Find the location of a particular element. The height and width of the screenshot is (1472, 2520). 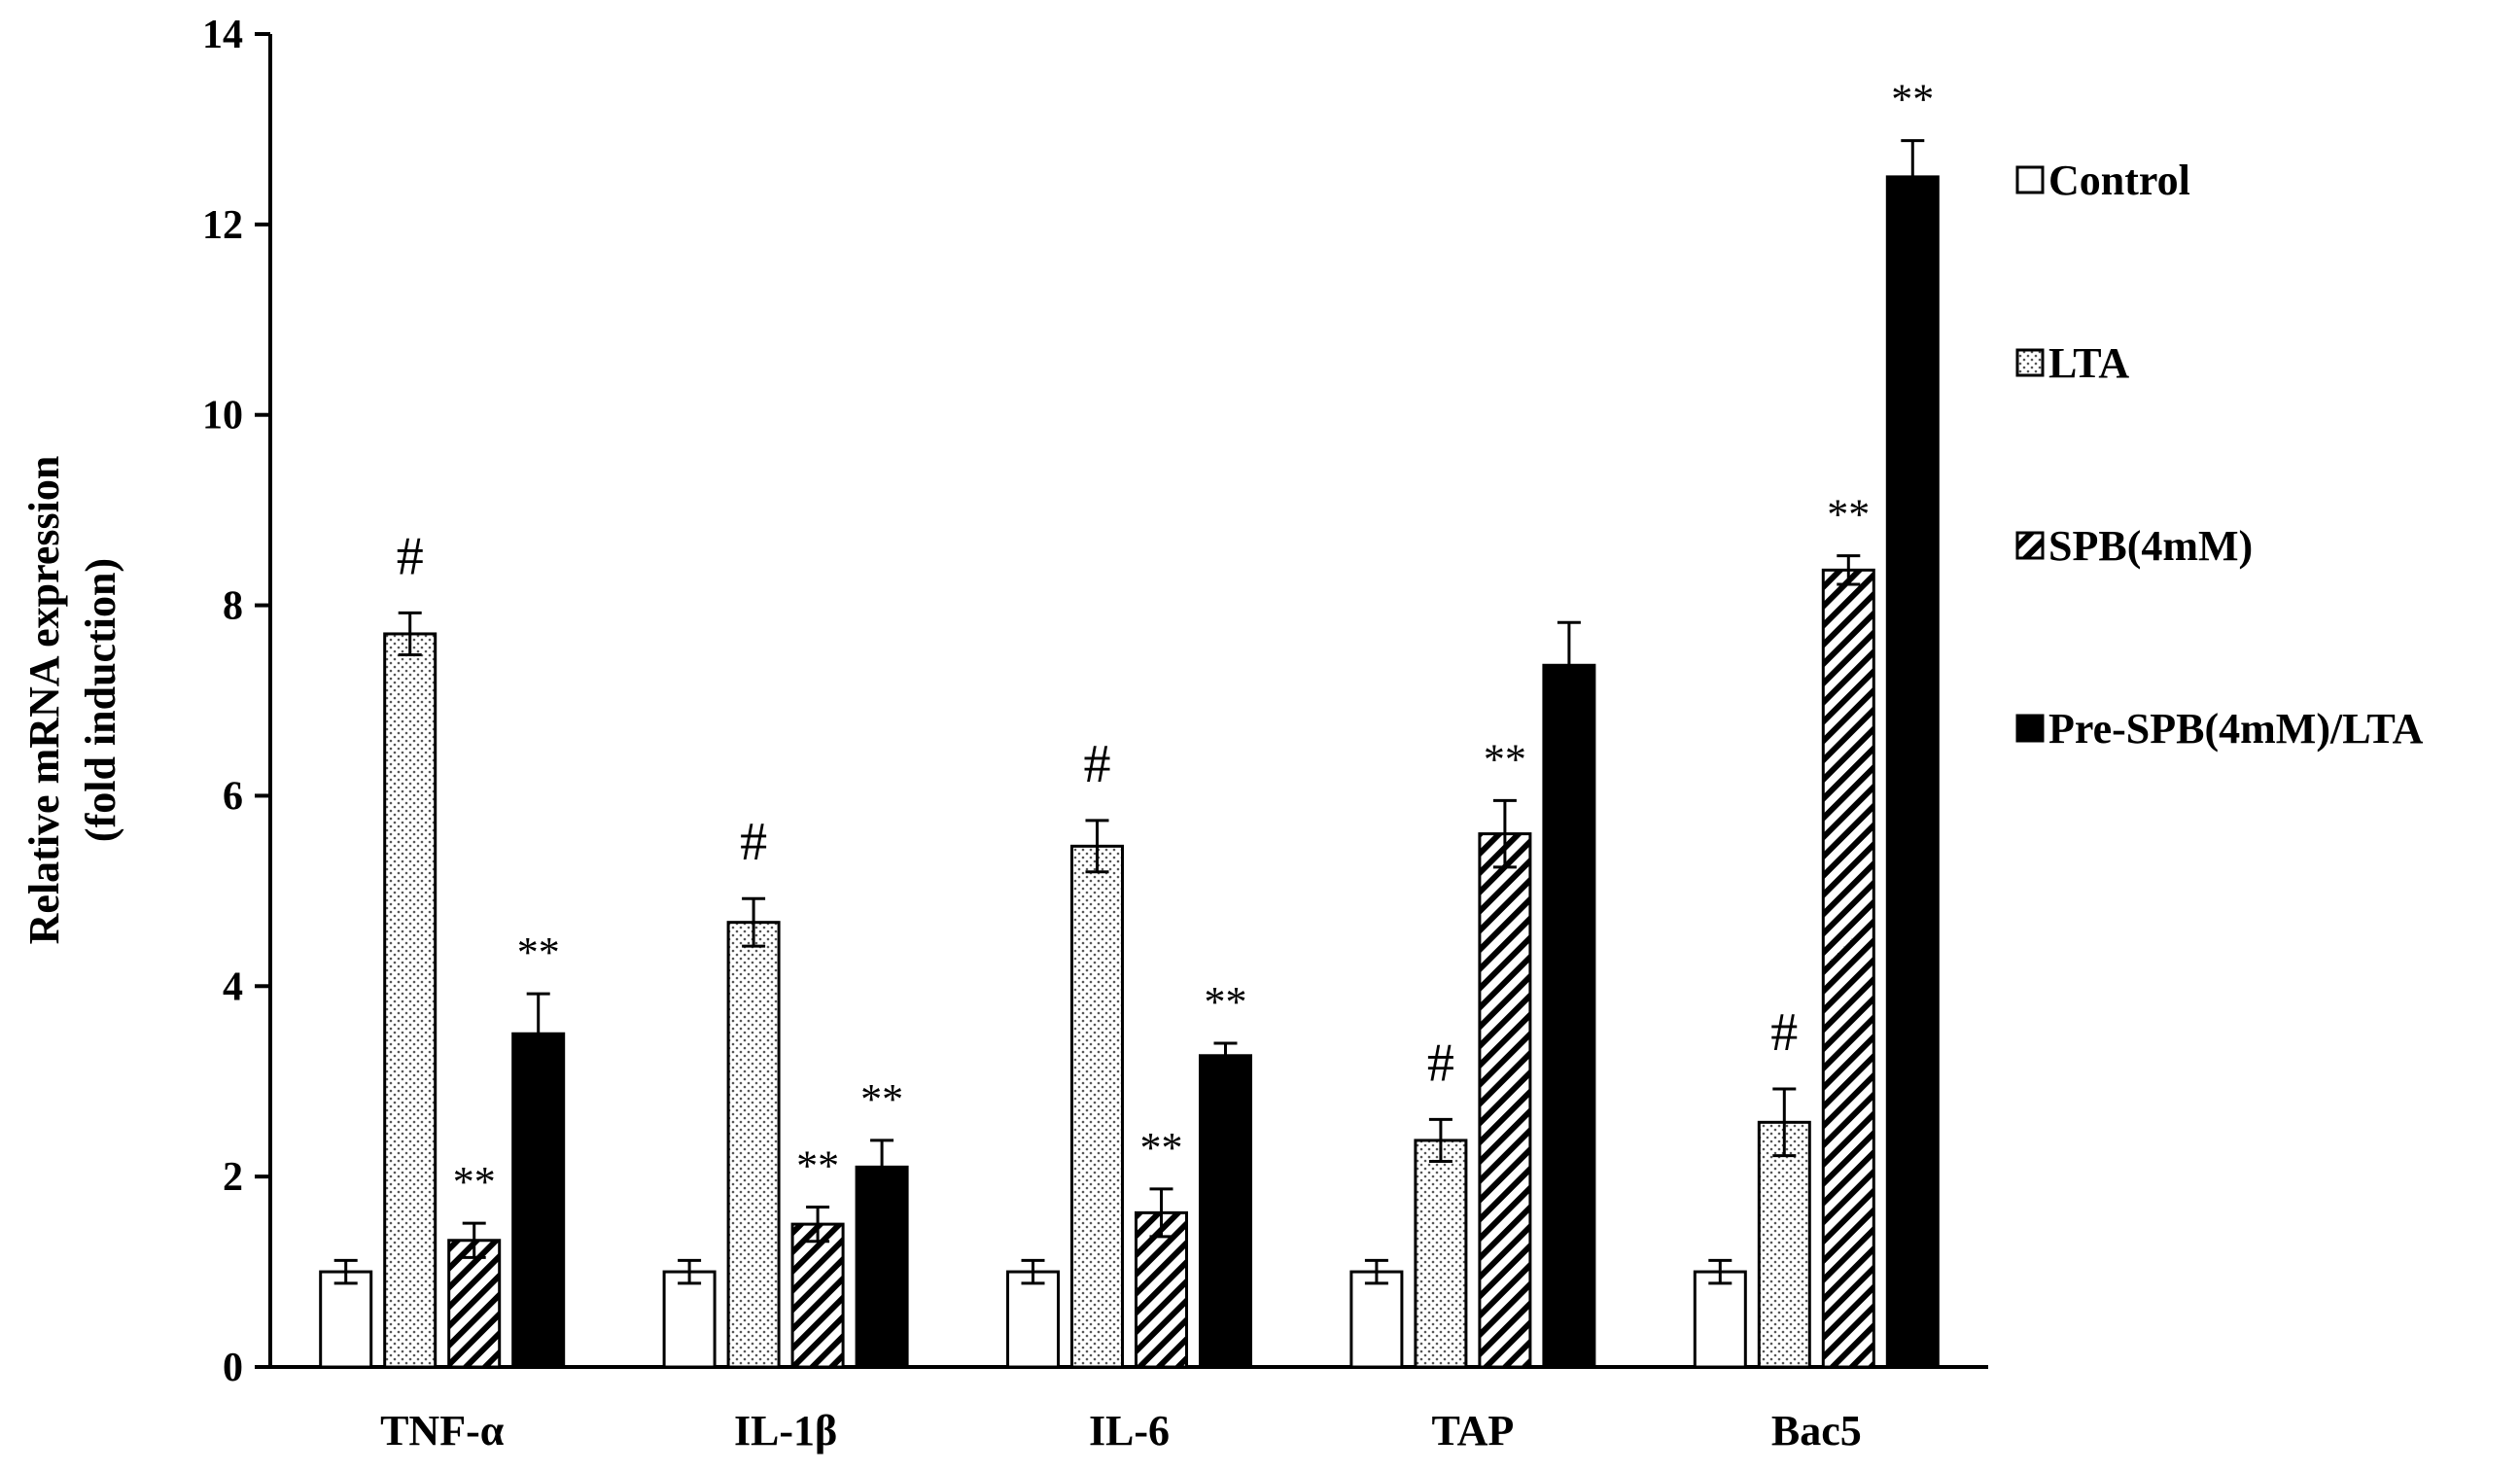

y-axis-label-line: (fold induction) is located at coordinates (100, 700).